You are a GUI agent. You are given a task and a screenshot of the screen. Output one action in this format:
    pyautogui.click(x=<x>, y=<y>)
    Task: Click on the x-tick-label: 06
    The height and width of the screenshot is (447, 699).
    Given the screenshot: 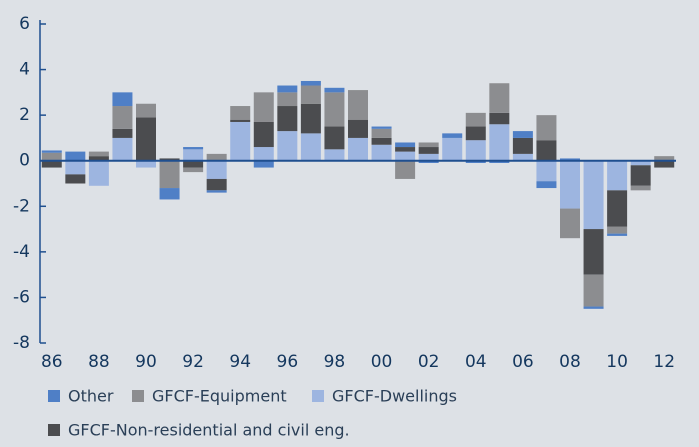 What is the action you would take?
    pyautogui.click(x=523, y=362)
    